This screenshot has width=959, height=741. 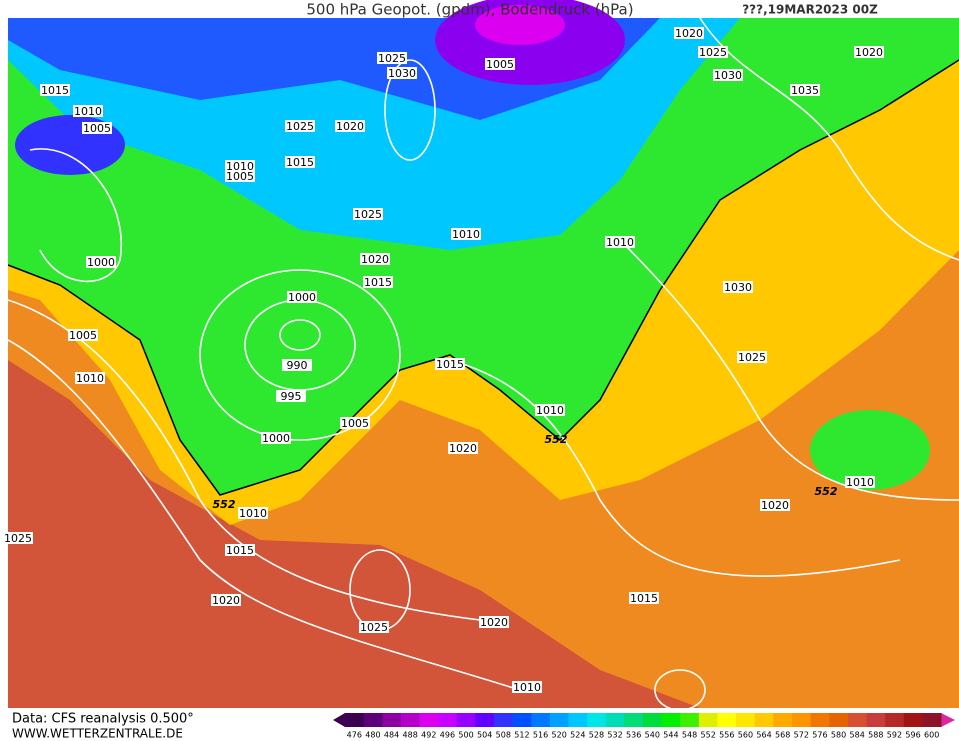 What do you see at coordinates (801, 735) in the screenshot?
I see `colorbar-label: 572` at bounding box center [801, 735].